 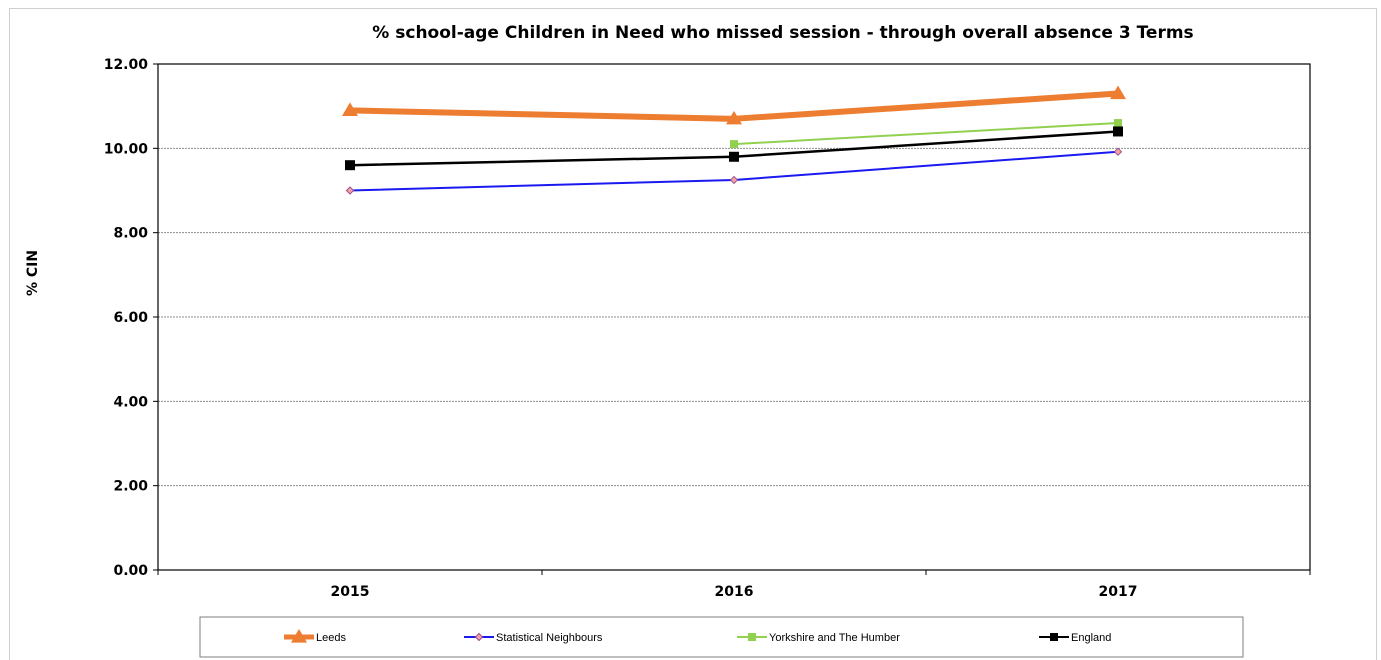 I want to click on legend-item: Statistical Neighbours, so click(x=533, y=638).